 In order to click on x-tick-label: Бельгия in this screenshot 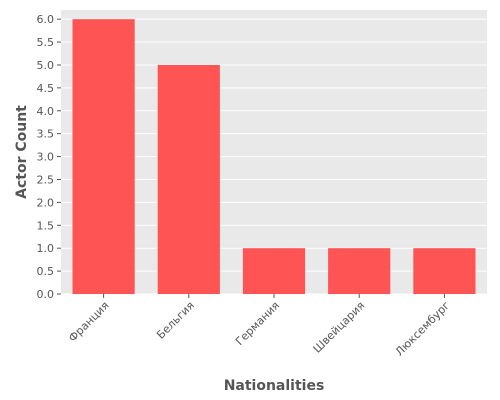, I will do `click(175, 320)`.